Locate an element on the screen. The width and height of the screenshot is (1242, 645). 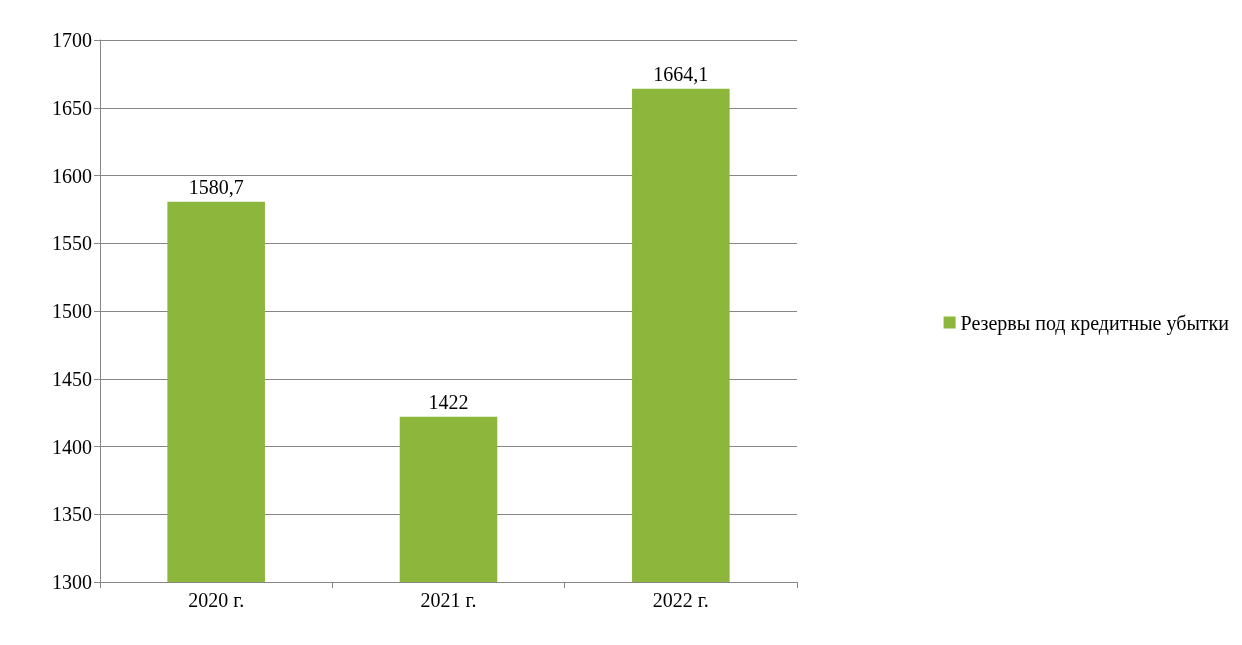
y-tick-label: 1650 is located at coordinates (72, 107).